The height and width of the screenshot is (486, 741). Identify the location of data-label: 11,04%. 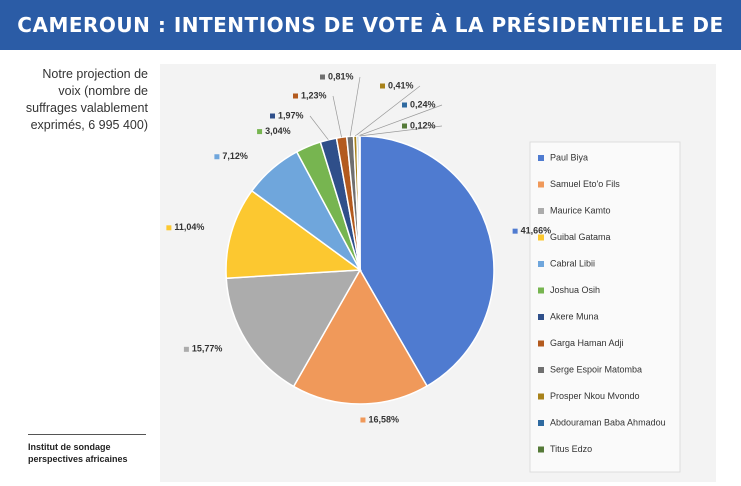
(189, 227).